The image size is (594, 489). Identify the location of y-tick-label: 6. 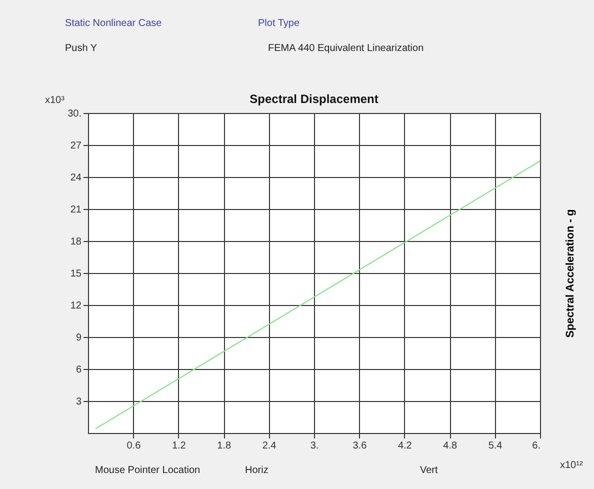
(79, 370).